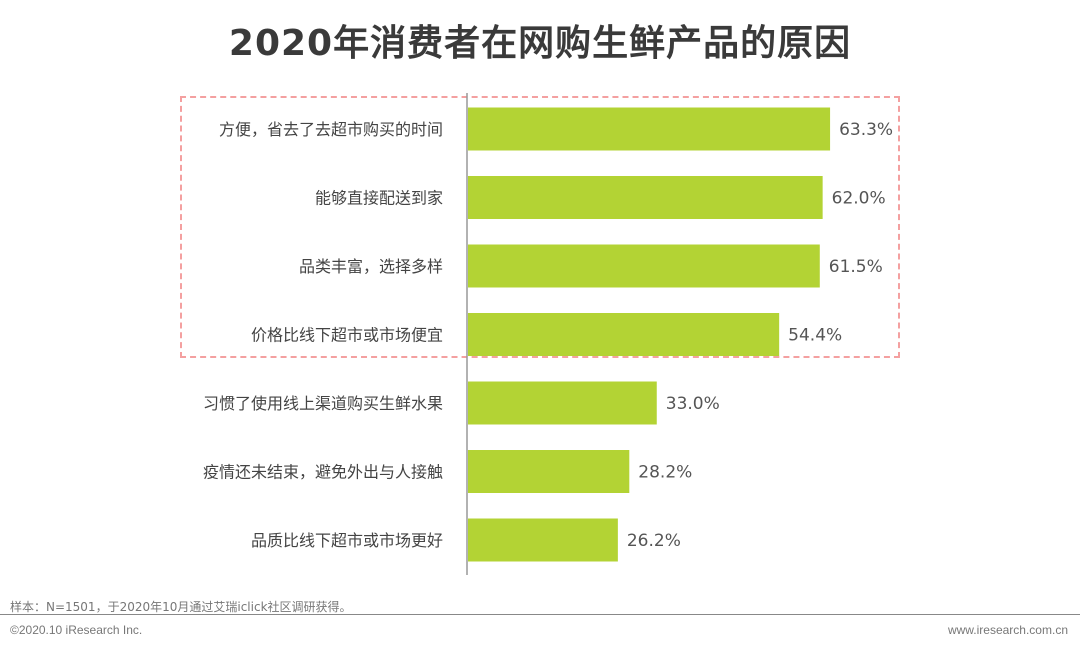  Describe the element at coordinates (76, 630) in the screenshot. I see `copyright: ©2020.10 iResearch Inc.` at that location.